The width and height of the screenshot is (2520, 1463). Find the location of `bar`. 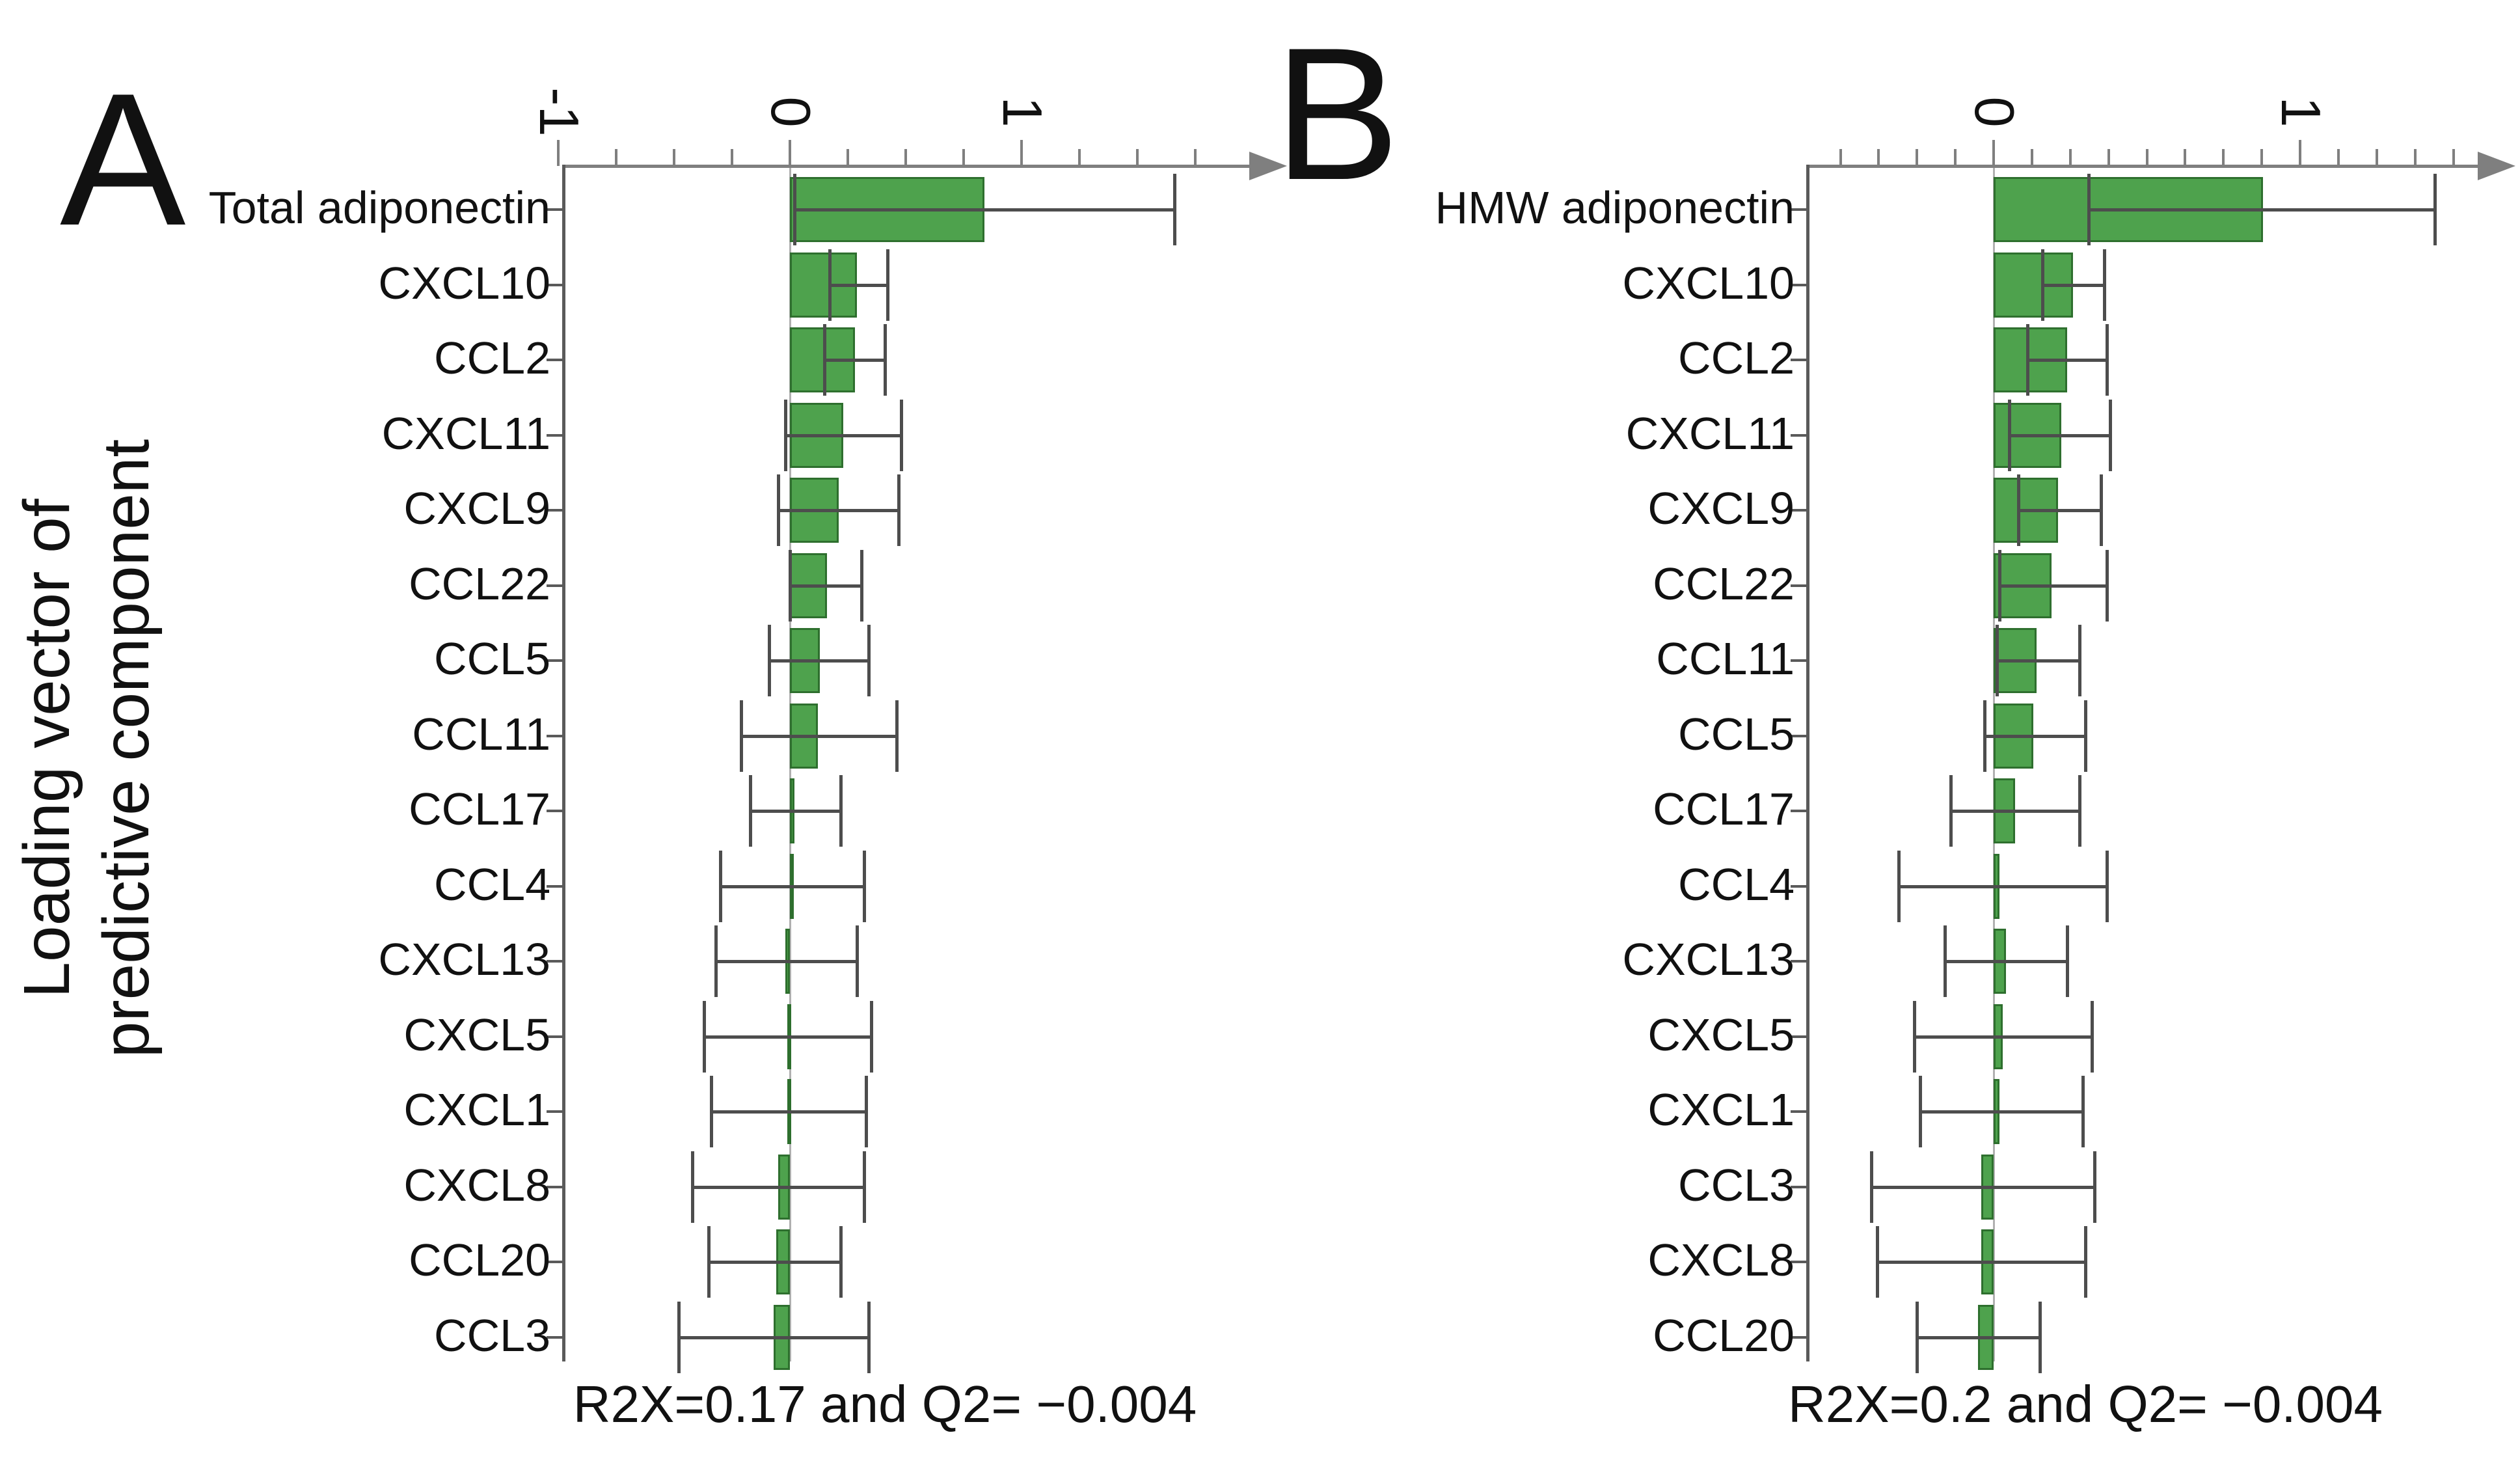

bar is located at coordinates (823, 359).